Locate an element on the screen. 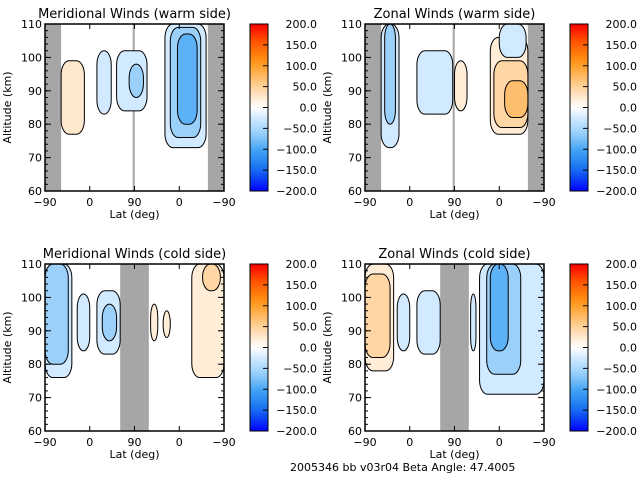 The width and height of the screenshot is (640, 480). y-tick-label: 80 is located at coordinates (35, 124).